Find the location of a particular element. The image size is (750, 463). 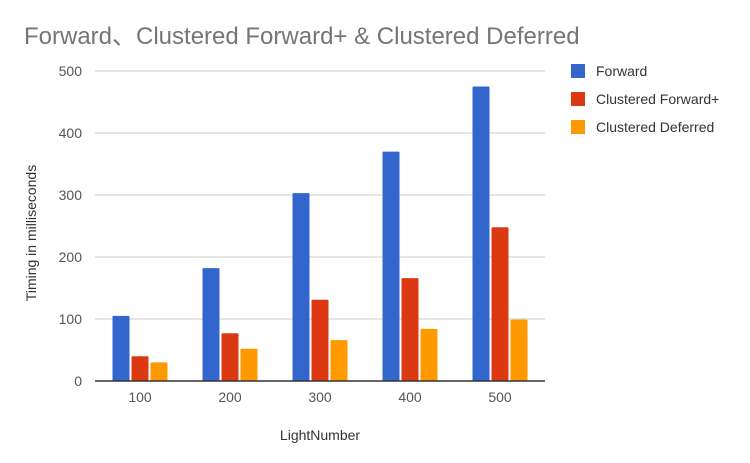

x-tick-label: 200 is located at coordinates (230, 397).